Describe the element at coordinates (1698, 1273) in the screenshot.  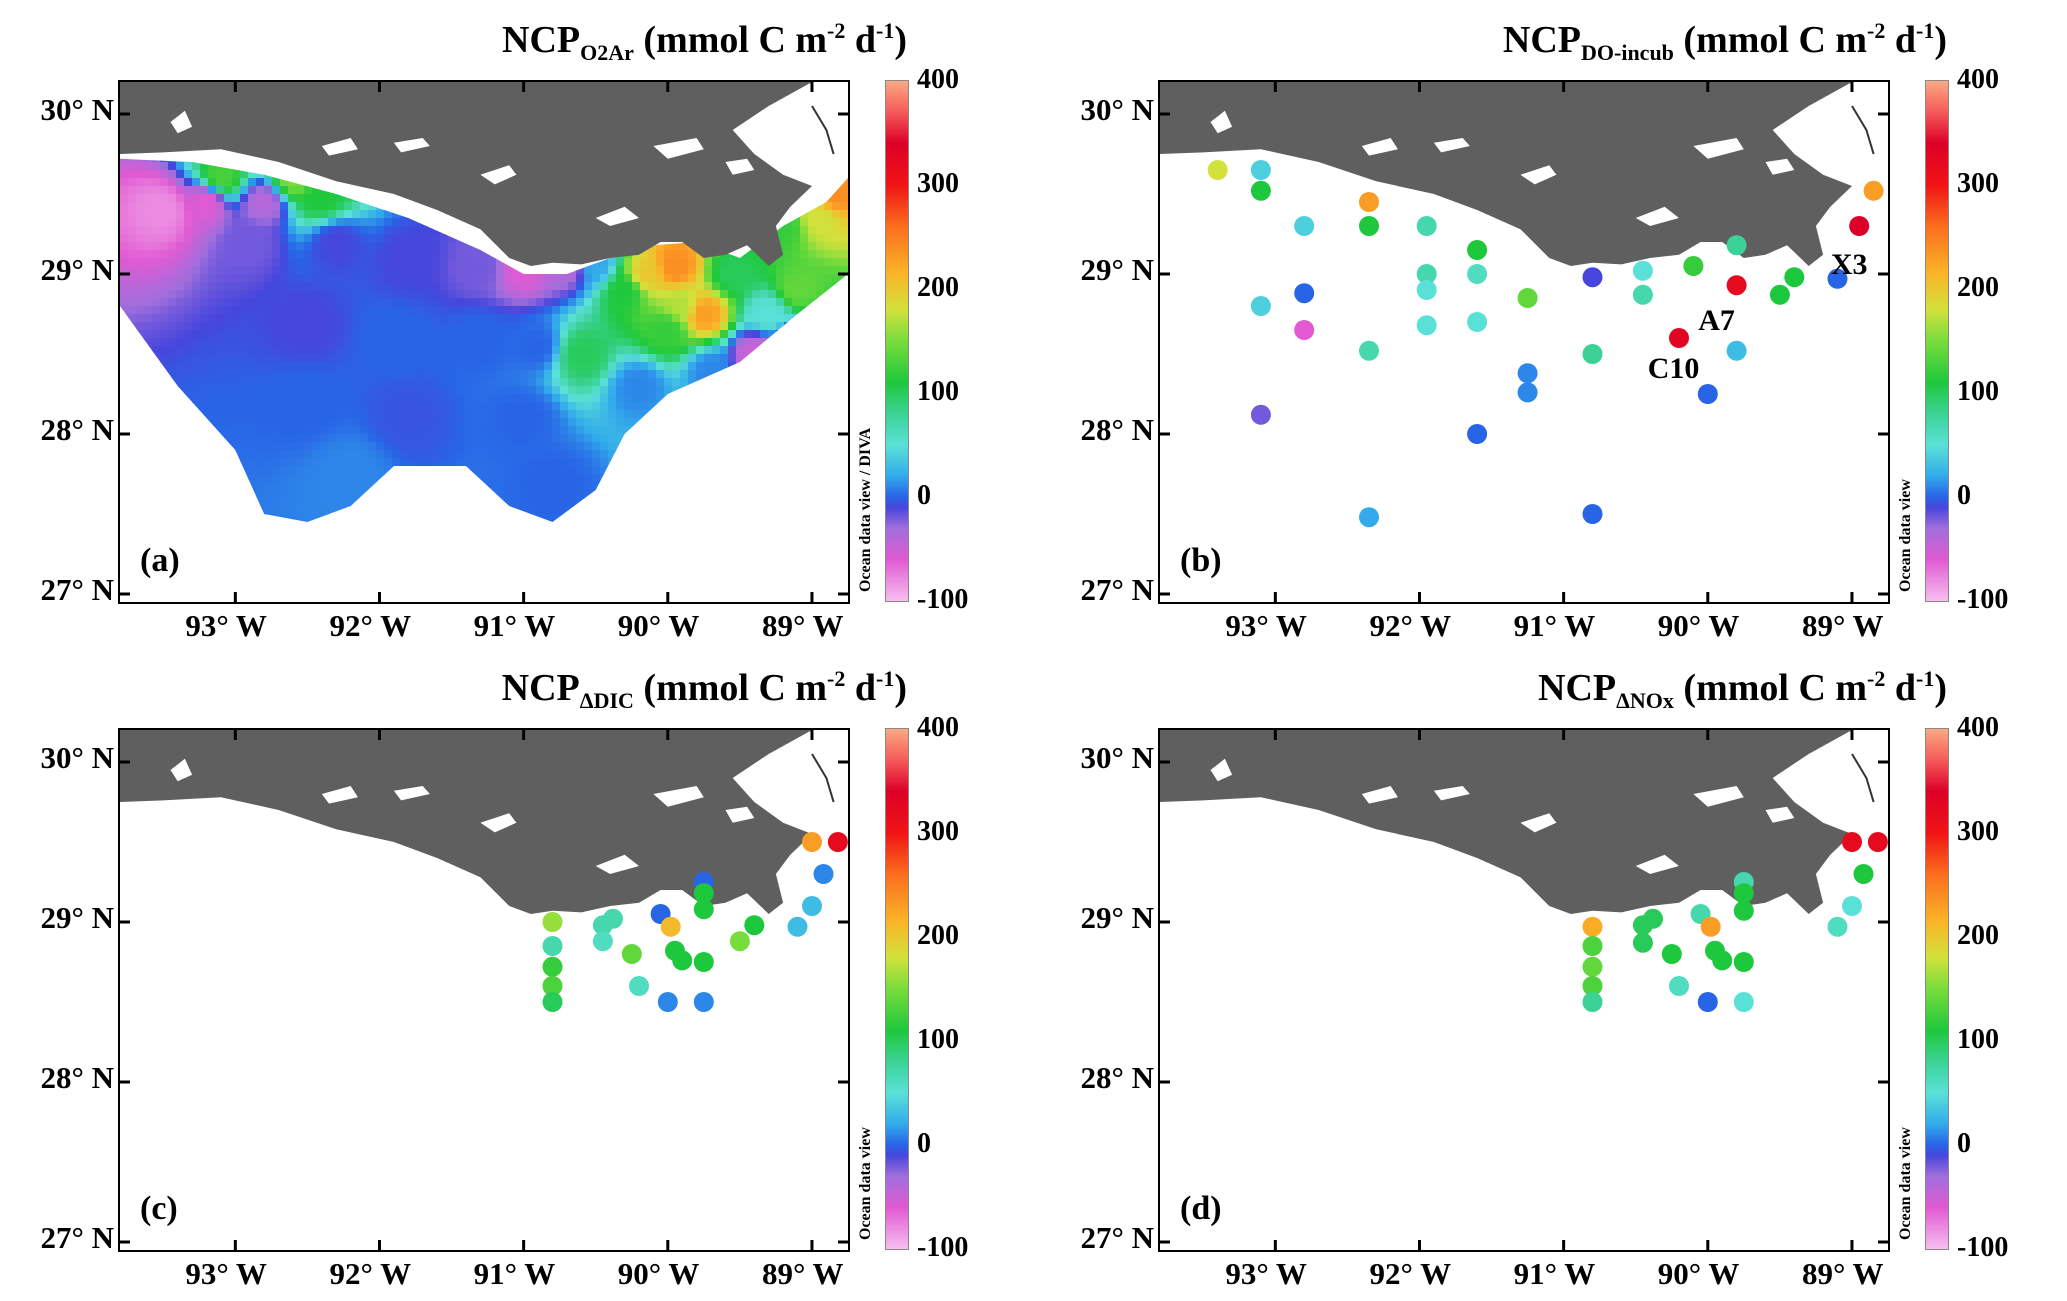
I see `lon-tick-label: 90° W` at that location.